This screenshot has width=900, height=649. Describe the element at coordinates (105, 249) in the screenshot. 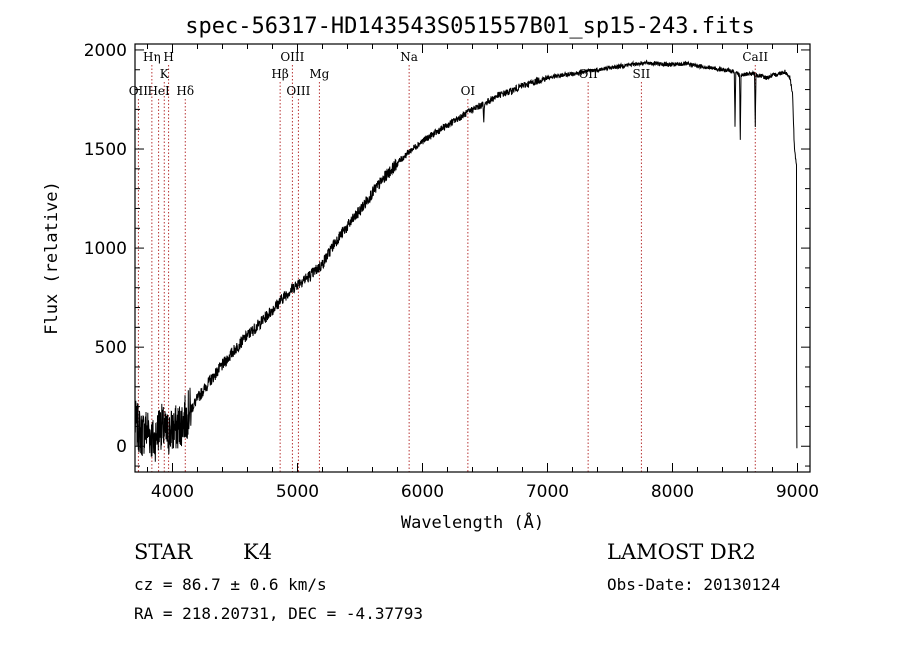

I see `y-tick-label: 1000` at that location.